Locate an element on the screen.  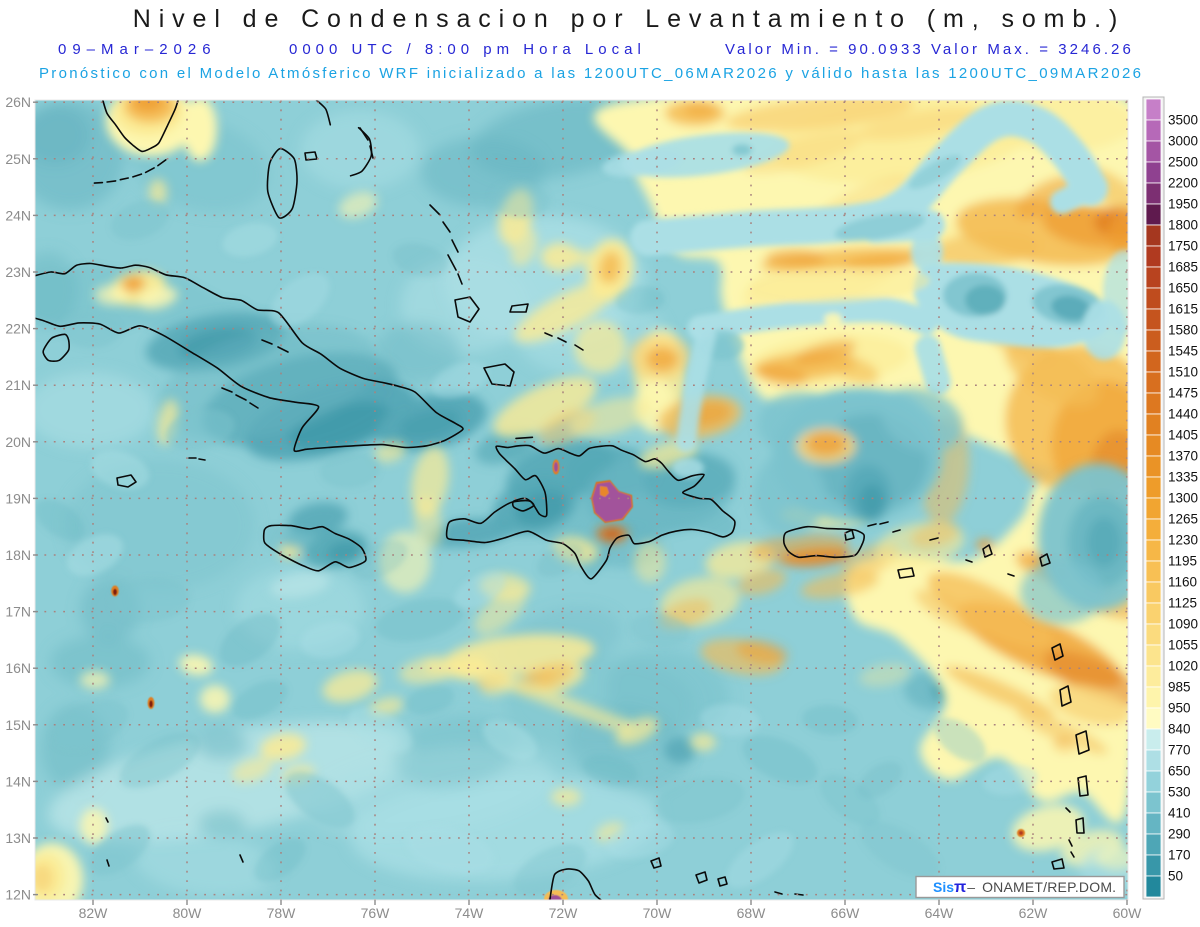
svg-text: 70W is located at coordinates (658, 913).